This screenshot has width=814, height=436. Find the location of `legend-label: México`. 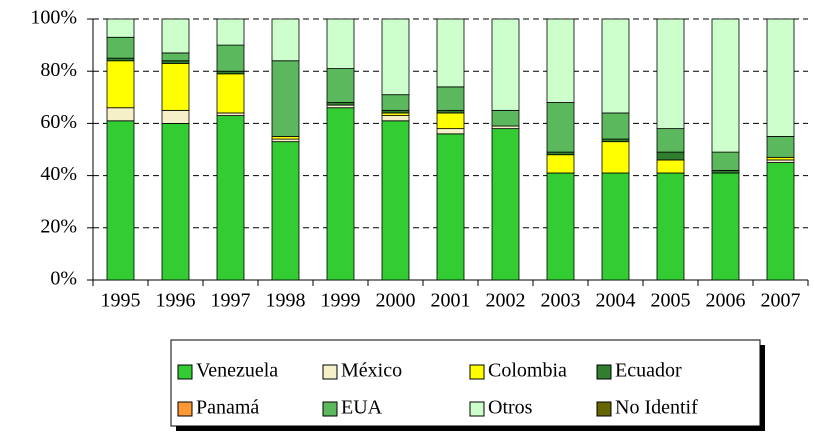

legend-label: México is located at coordinates (371, 371).